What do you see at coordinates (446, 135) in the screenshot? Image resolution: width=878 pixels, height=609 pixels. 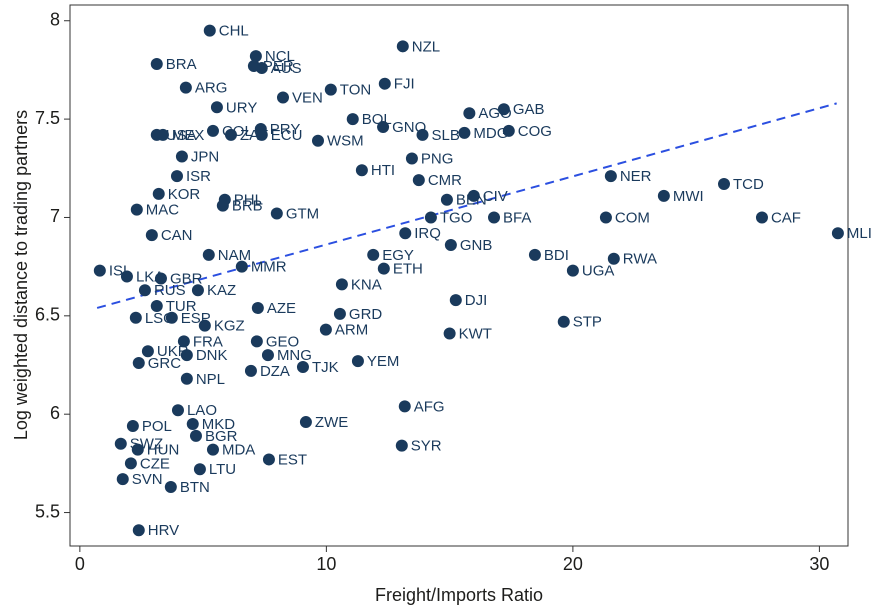 I see `point-label: SLB` at bounding box center [446, 135].